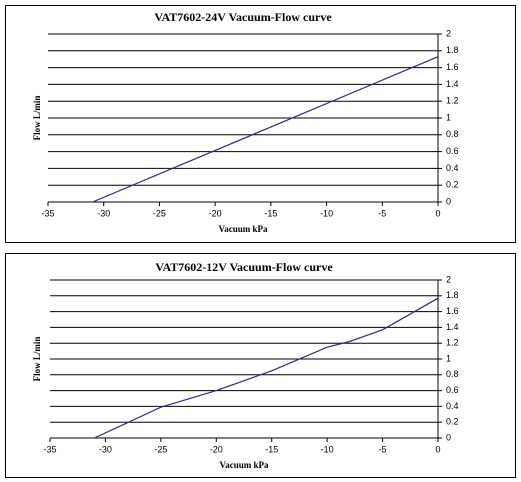 The height and width of the screenshot is (482, 521). I want to click on chart-title: VAT7602-24V Vacuum-Flow curve, so click(243, 17).